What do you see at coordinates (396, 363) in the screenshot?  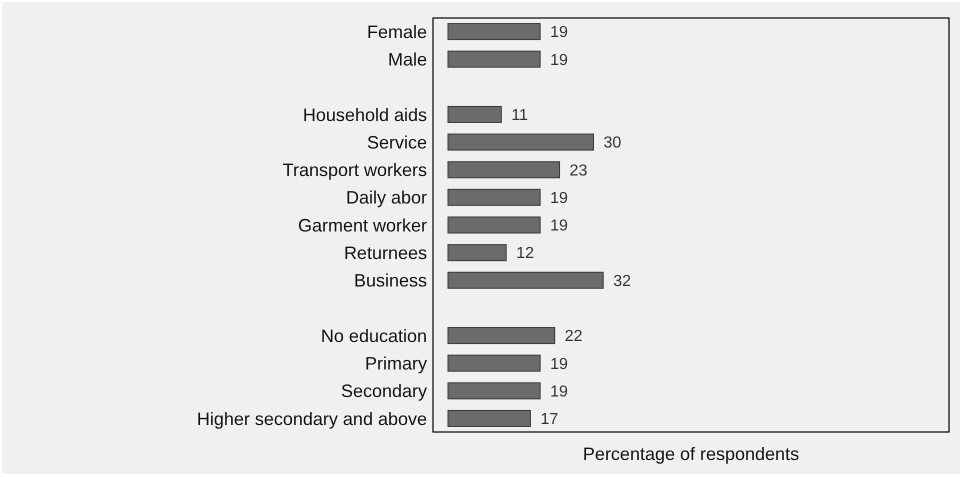 I see `y-tick-label: Primary` at bounding box center [396, 363].